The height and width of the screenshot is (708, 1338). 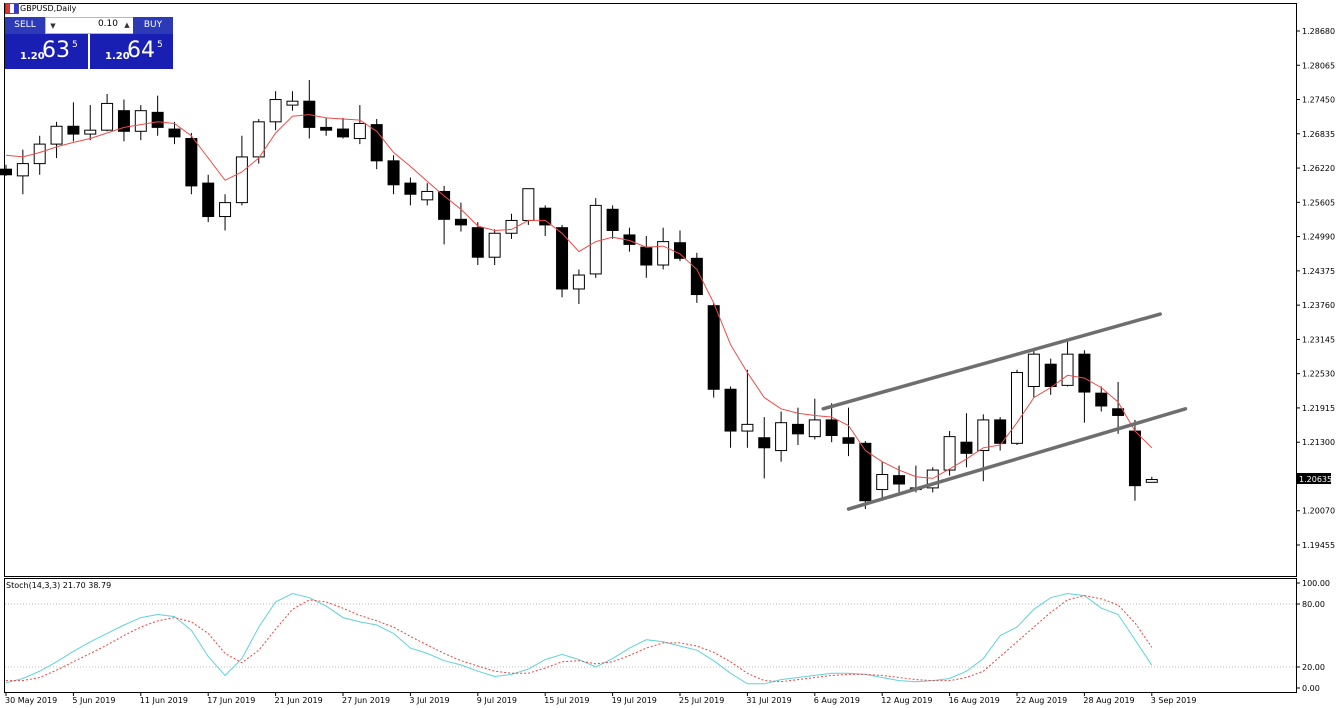 I want to click on time-tick-label: 27 Jun 2019, so click(x=366, y=700).